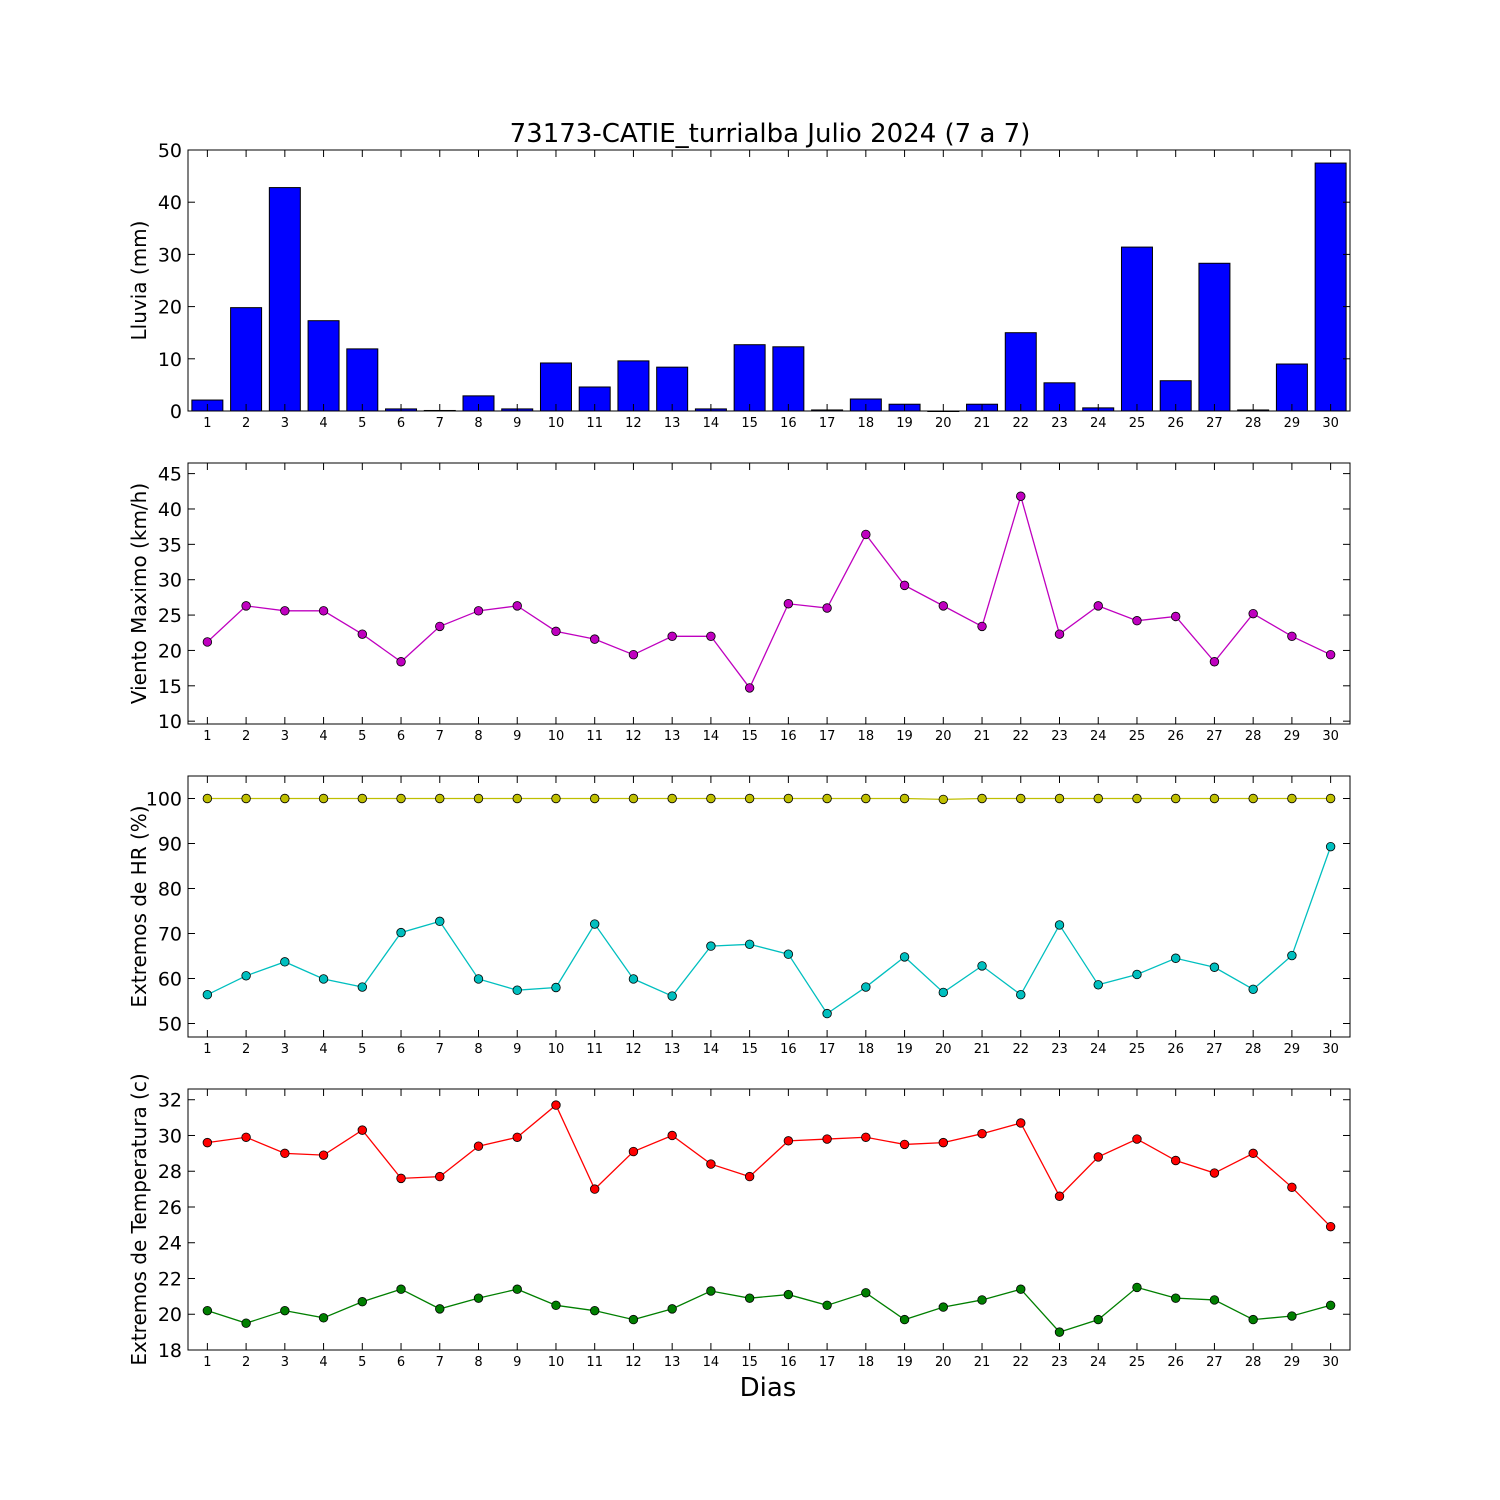 This screenshot has height=1500, width=1500. What do you see at coordinates (170, 475) in the screenshot?
I see `y-tick-label: 45` at bounding box center [170, 475].